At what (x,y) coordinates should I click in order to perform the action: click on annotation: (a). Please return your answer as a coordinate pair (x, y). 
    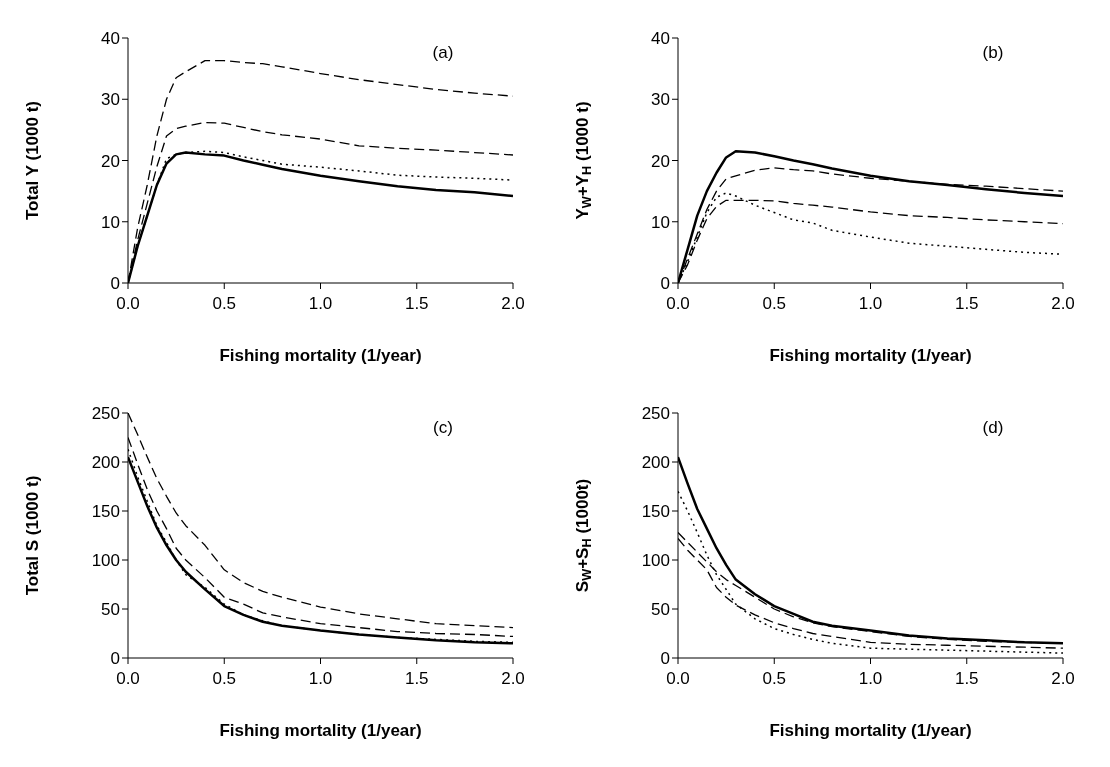
    Looking at the image, I should click on (443, 52).